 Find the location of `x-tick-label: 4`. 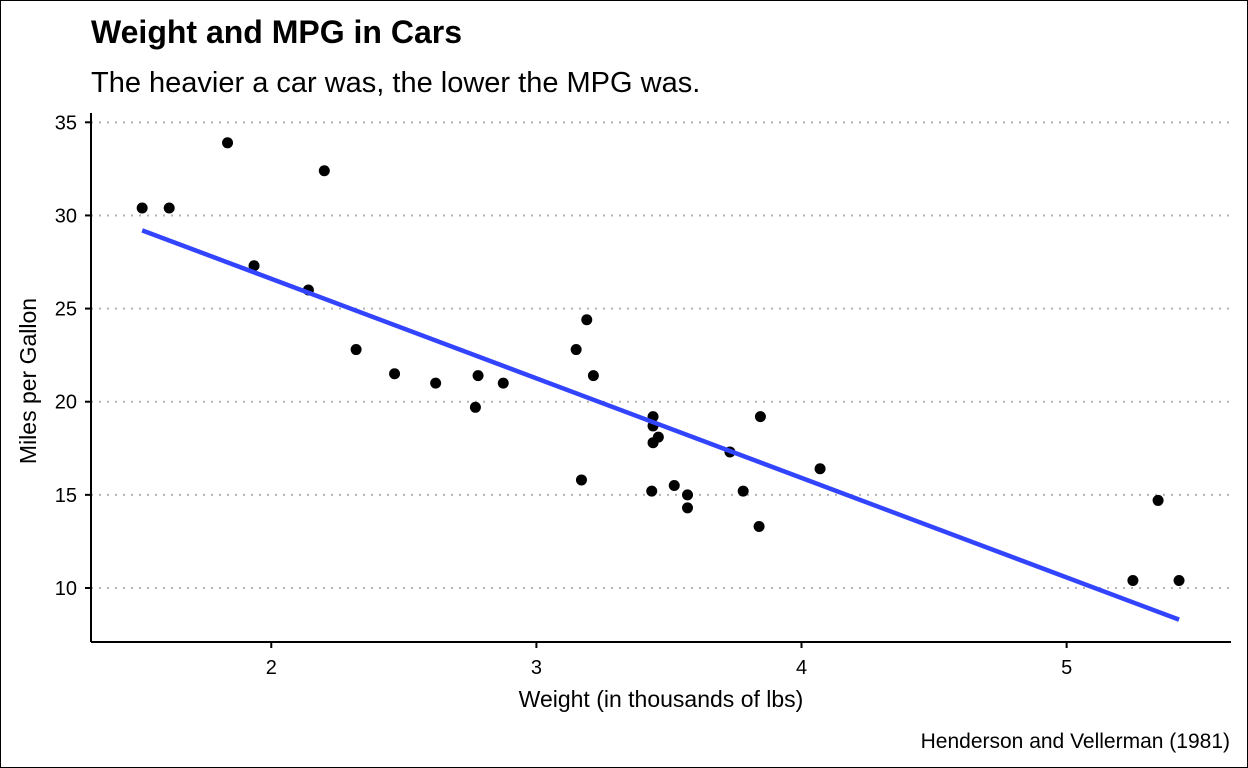

x-tick-label: 4 is located at coordinates (801, 668).